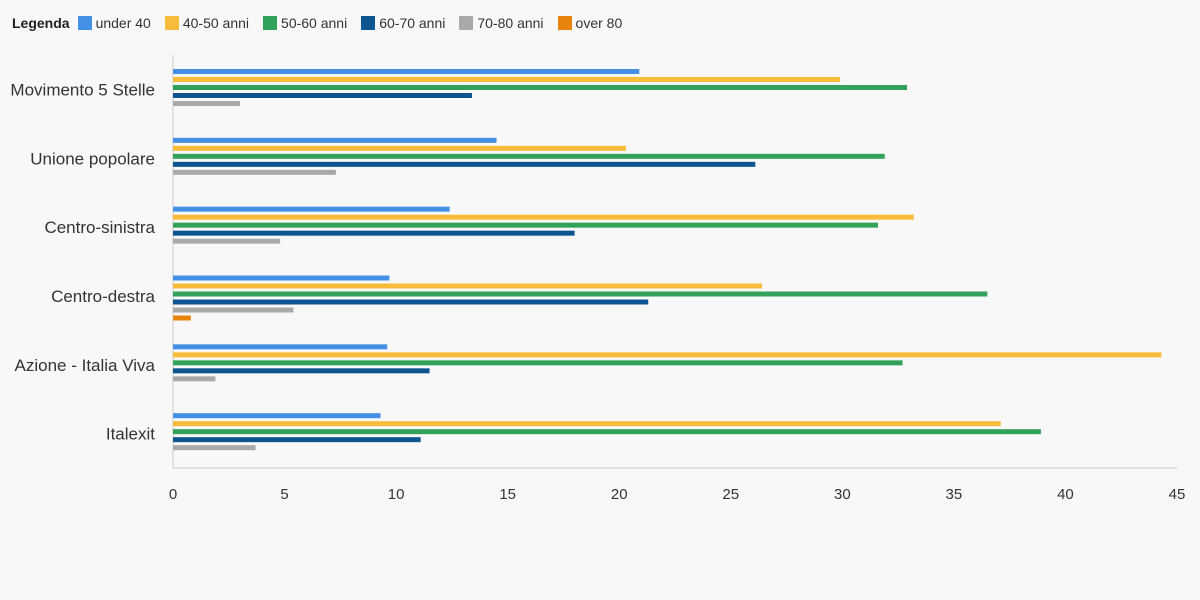  What do you see at coordinates (412, 23) in the screenshot?
I see `legend-label: 60-70 anni` at bounding box center [412, 23].